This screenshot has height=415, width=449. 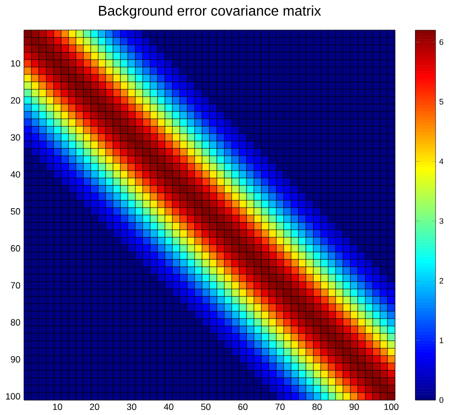 I want to click on x-tick-label: 20, so click(x=95, y=406).